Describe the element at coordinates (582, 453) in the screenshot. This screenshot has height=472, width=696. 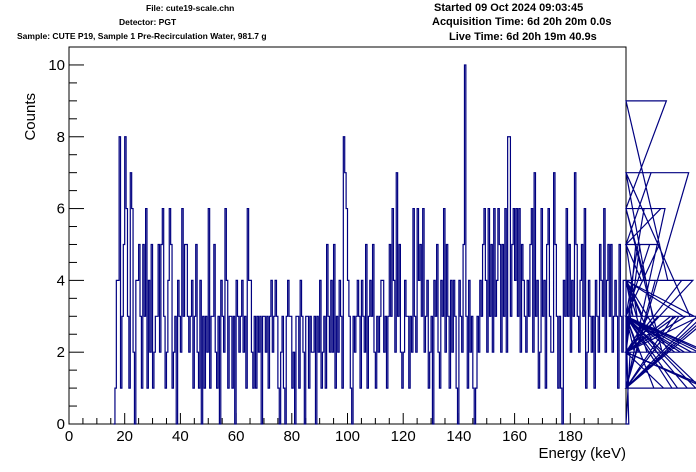
I see `x-axis-title: Energy (keV)` at that location.